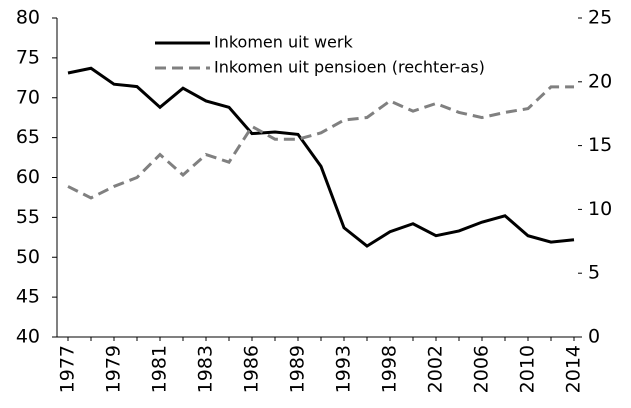  Describe the element at coordinates (600, 145) in the screenshot. I see `y2-tick-label: 15` at that location.